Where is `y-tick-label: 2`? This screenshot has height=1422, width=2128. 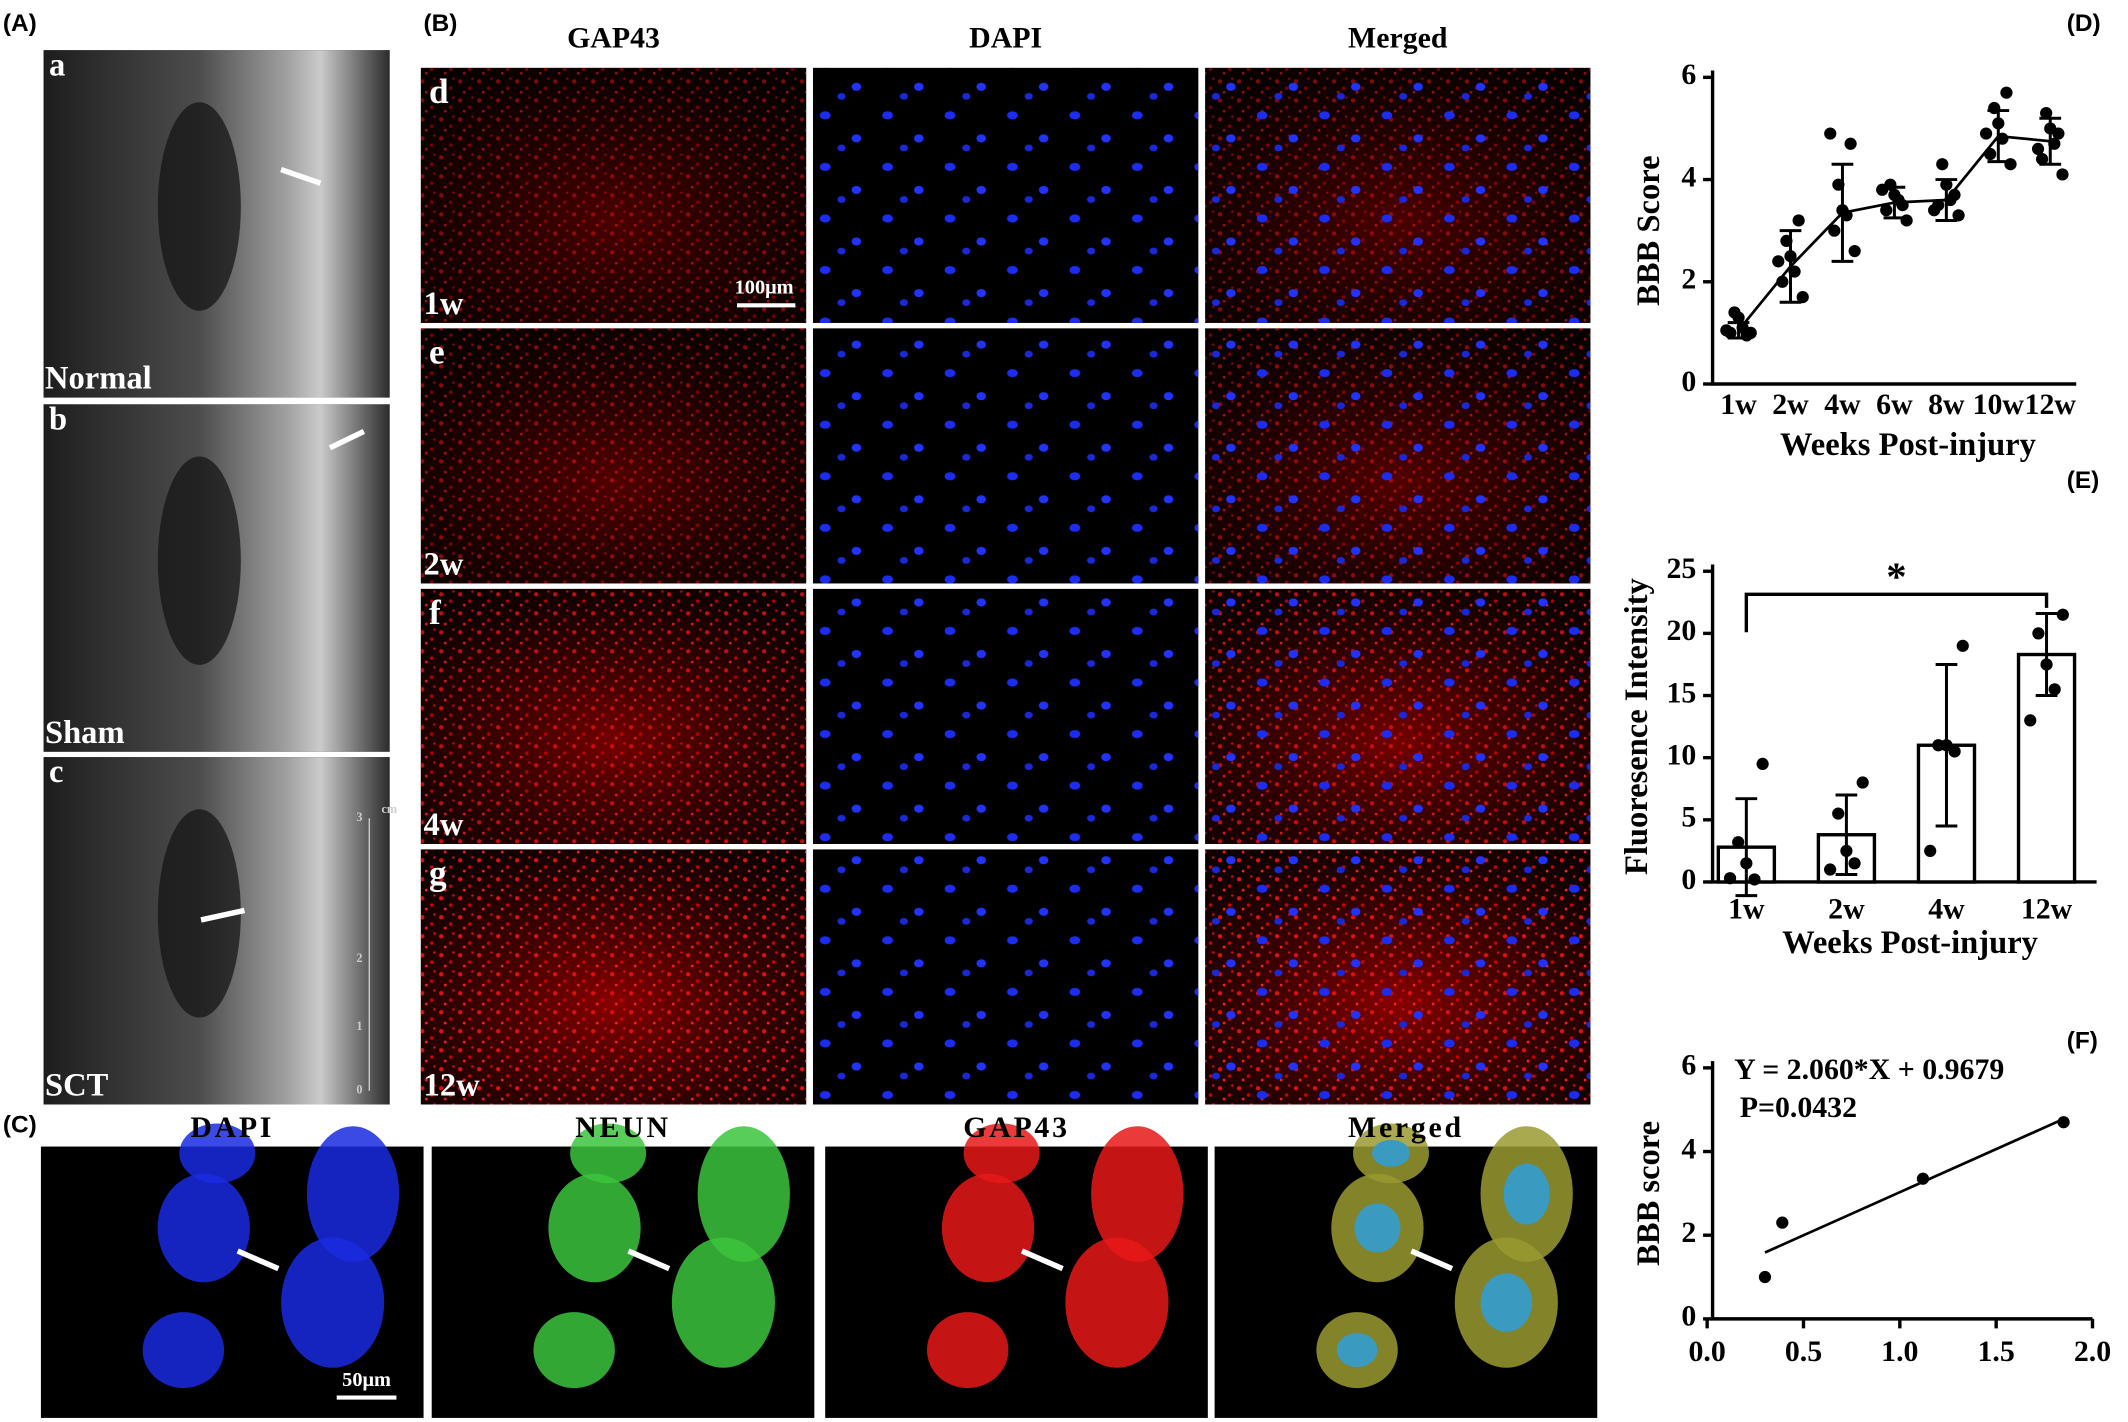
y-tick-label: 2 is located at coordinates (1688, 279).